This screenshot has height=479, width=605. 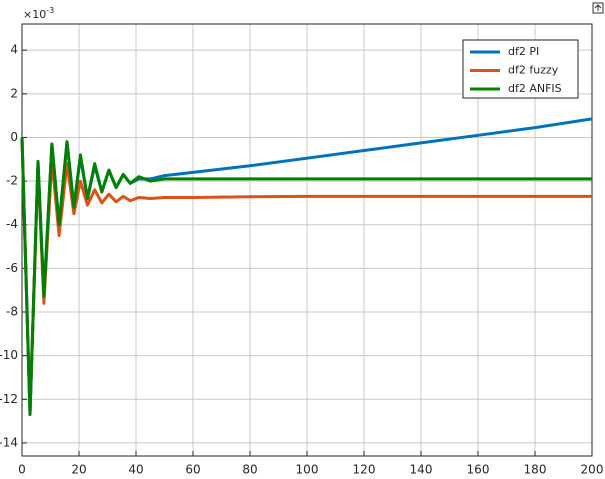 What do you see at coordinates (12, 224) in the screenshot?
I see `y-tick-label: -4` at bounding box center [12, 224].